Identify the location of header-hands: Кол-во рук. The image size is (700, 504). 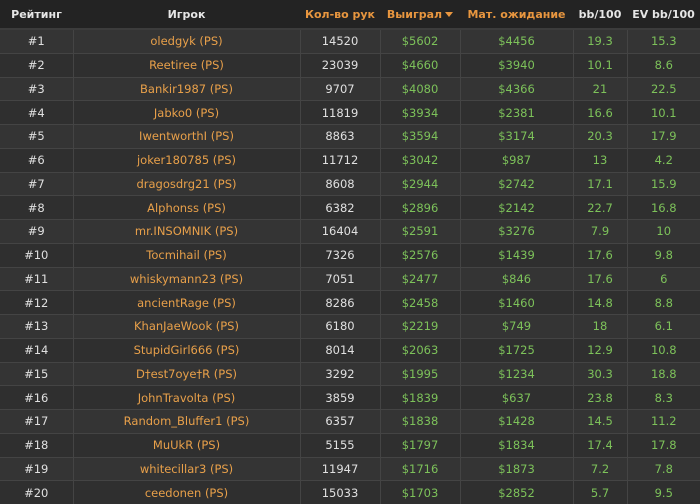
(340, 15).